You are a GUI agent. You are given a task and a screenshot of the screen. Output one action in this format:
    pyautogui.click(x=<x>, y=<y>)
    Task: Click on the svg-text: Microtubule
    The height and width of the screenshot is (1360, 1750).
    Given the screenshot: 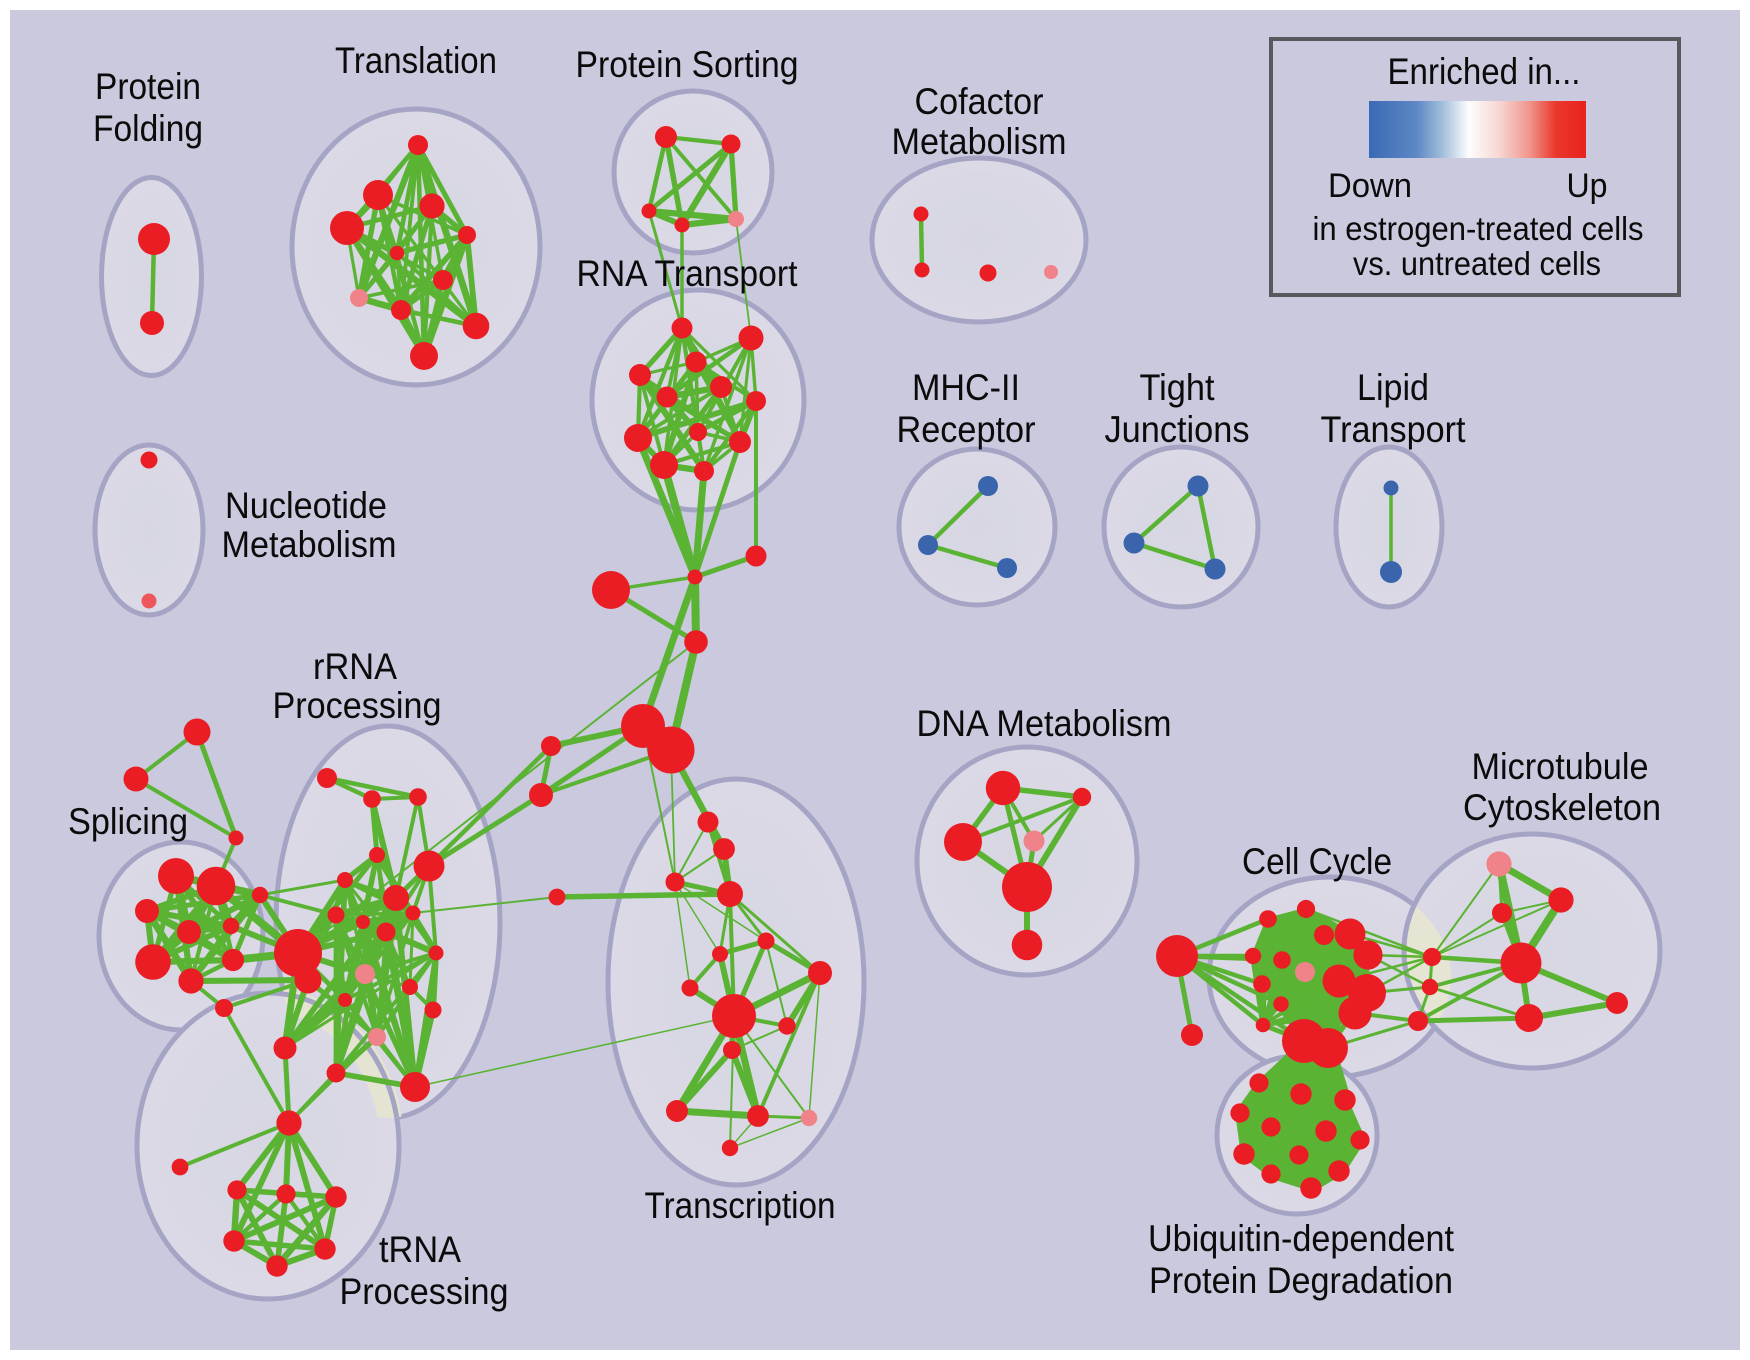 What is the action you would take?
    pyautogui.click(x=1560, y=766)
    